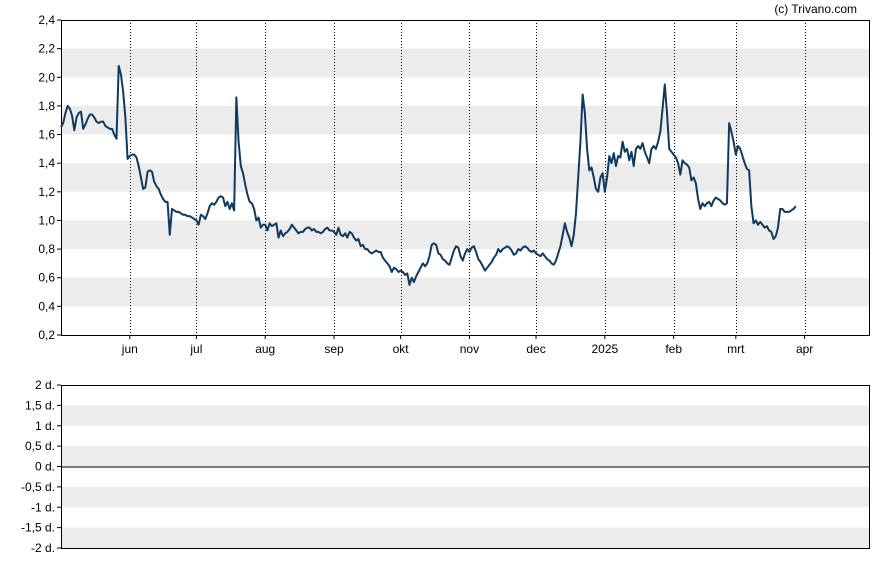 This screenshot has width=888, height=565. What do you see at coordinates (804, 349) in the screenshot?
I see `x-tick-label: apr` at bounding box center [804, 349].